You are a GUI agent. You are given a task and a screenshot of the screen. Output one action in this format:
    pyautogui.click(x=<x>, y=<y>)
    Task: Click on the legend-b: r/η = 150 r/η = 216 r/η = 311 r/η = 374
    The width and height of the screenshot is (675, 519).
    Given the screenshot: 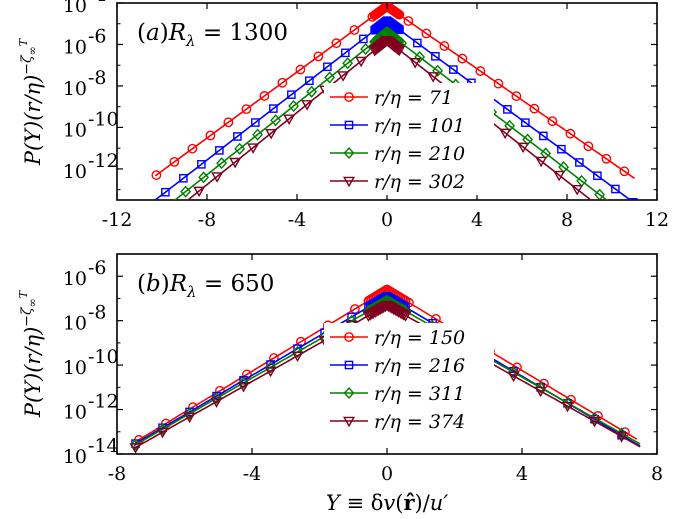 What is the action you would take?
    pyautogui.click(x=409, y=379)
    